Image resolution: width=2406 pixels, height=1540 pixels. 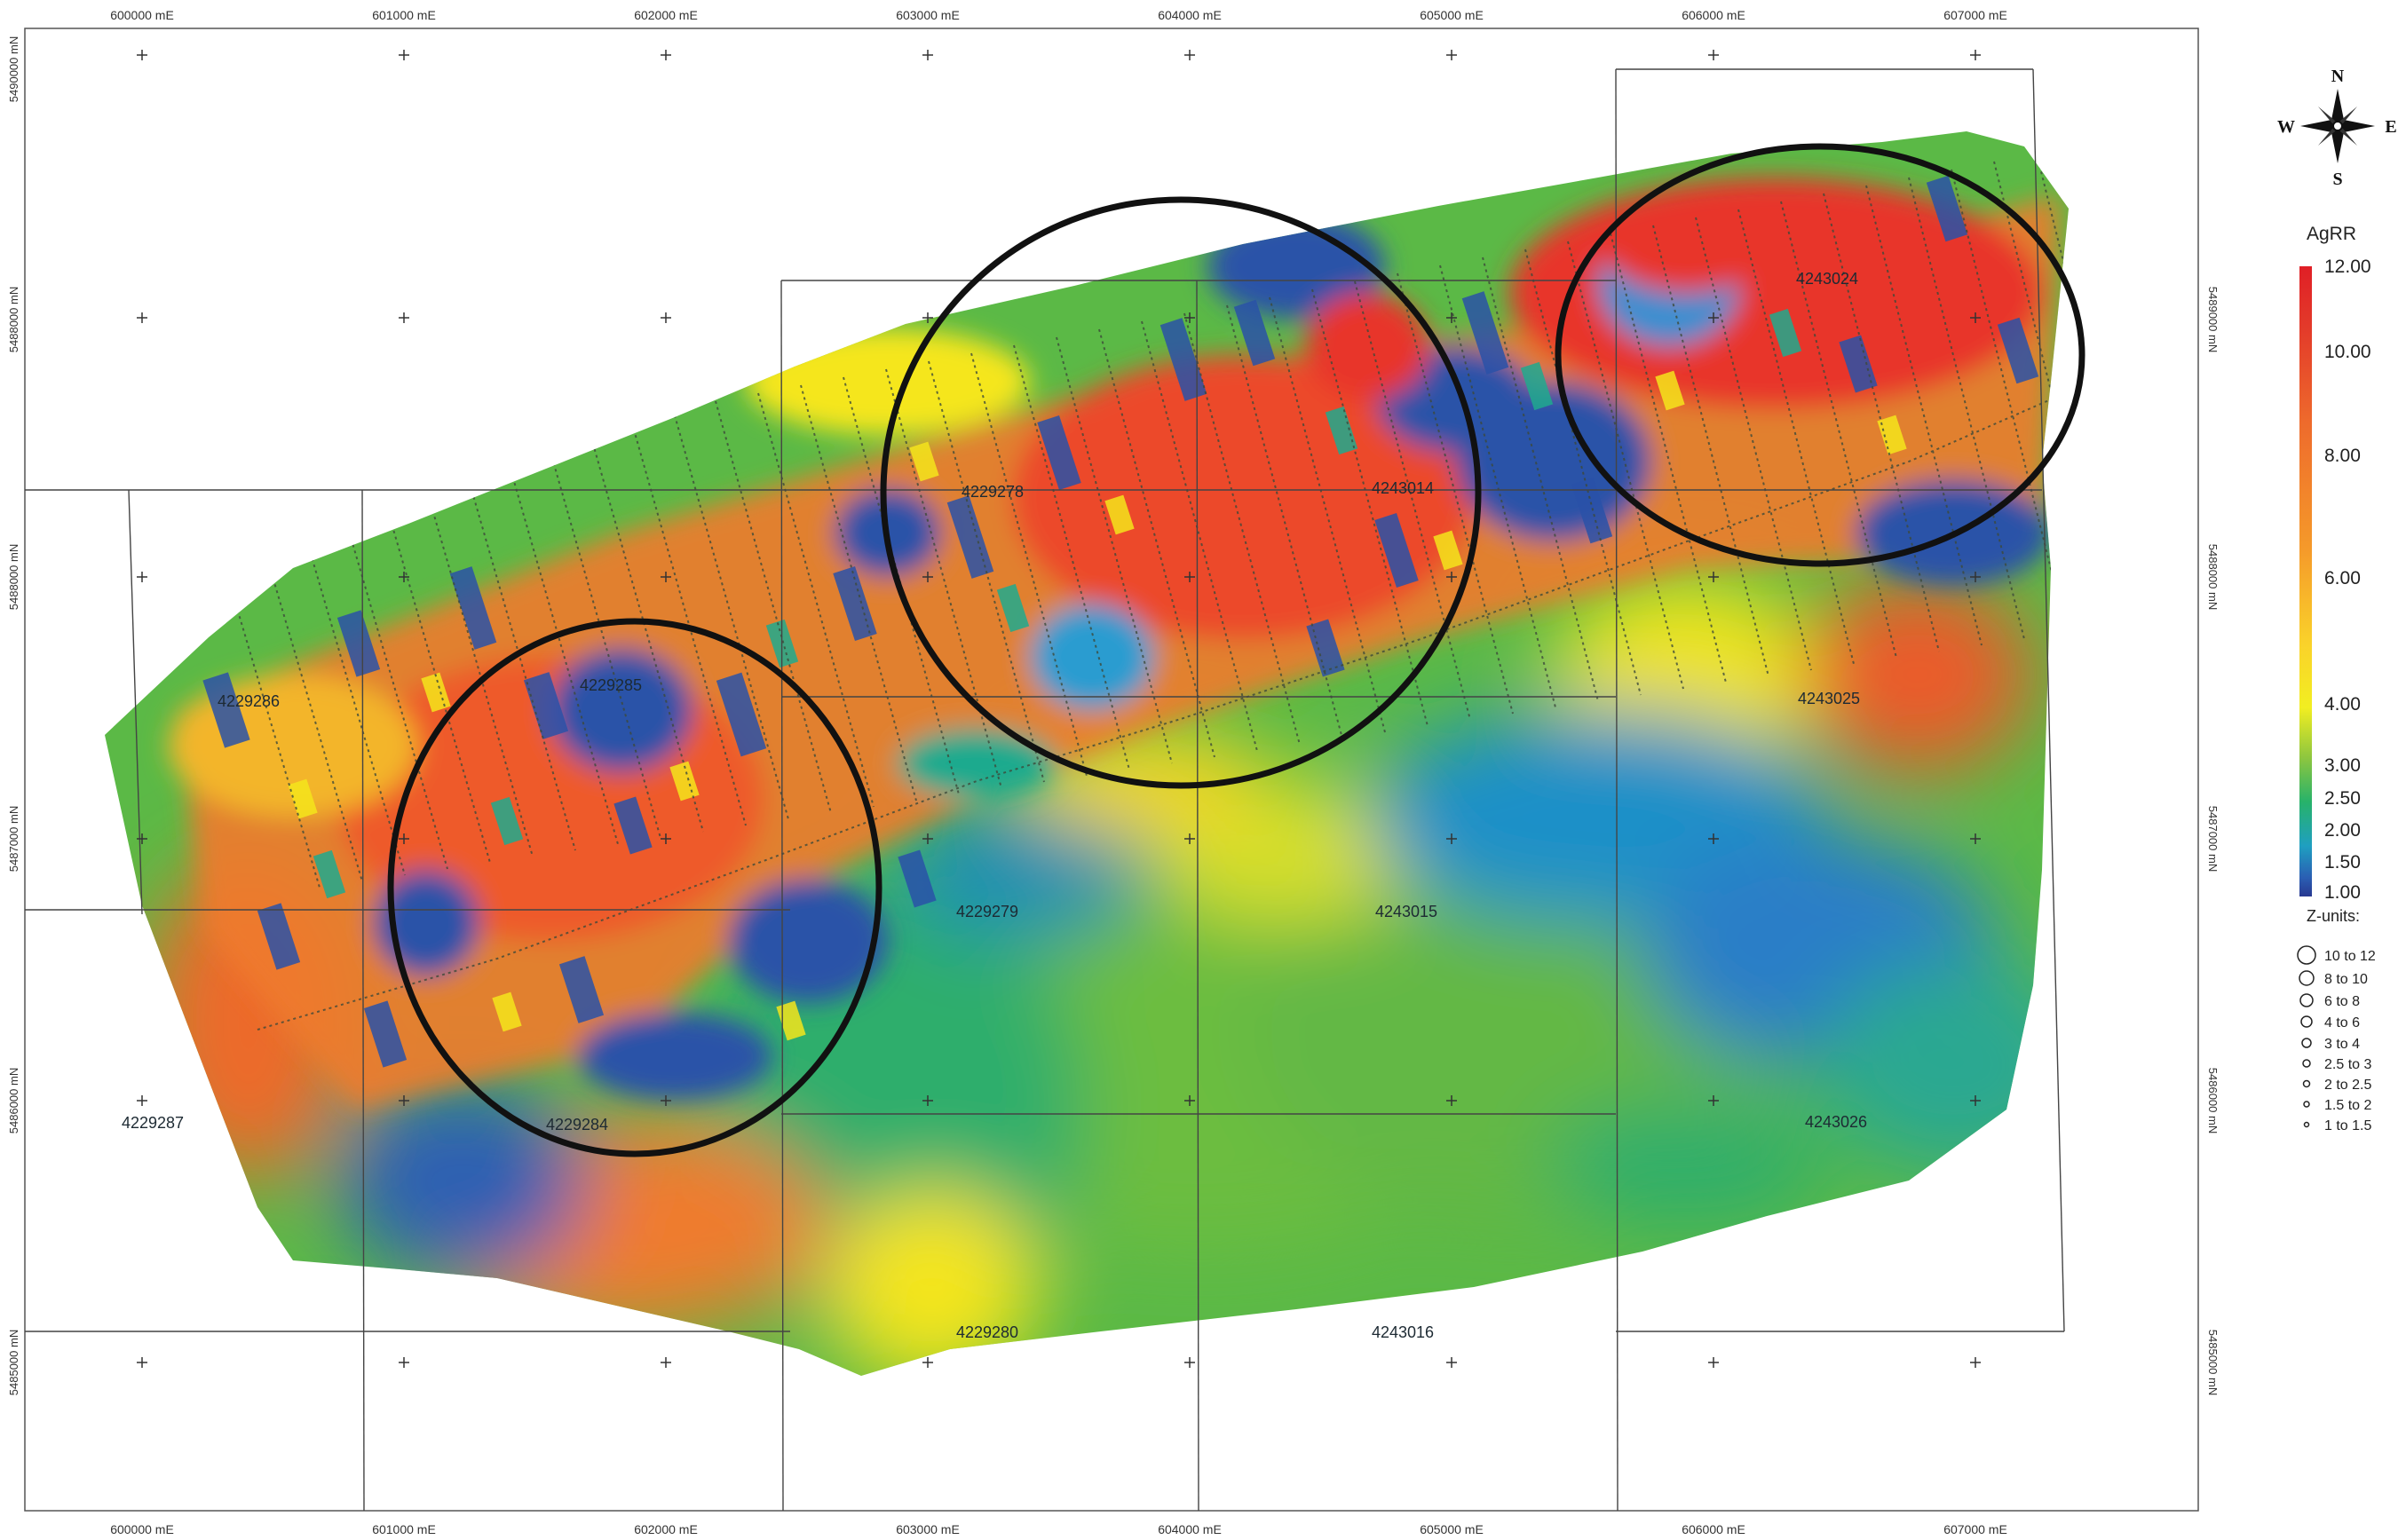 What do you see at coordinates (142, 1529) in the screenshot?
I see `easting-bottom-0: 600000 mE` at bounding box center [142, 1529].